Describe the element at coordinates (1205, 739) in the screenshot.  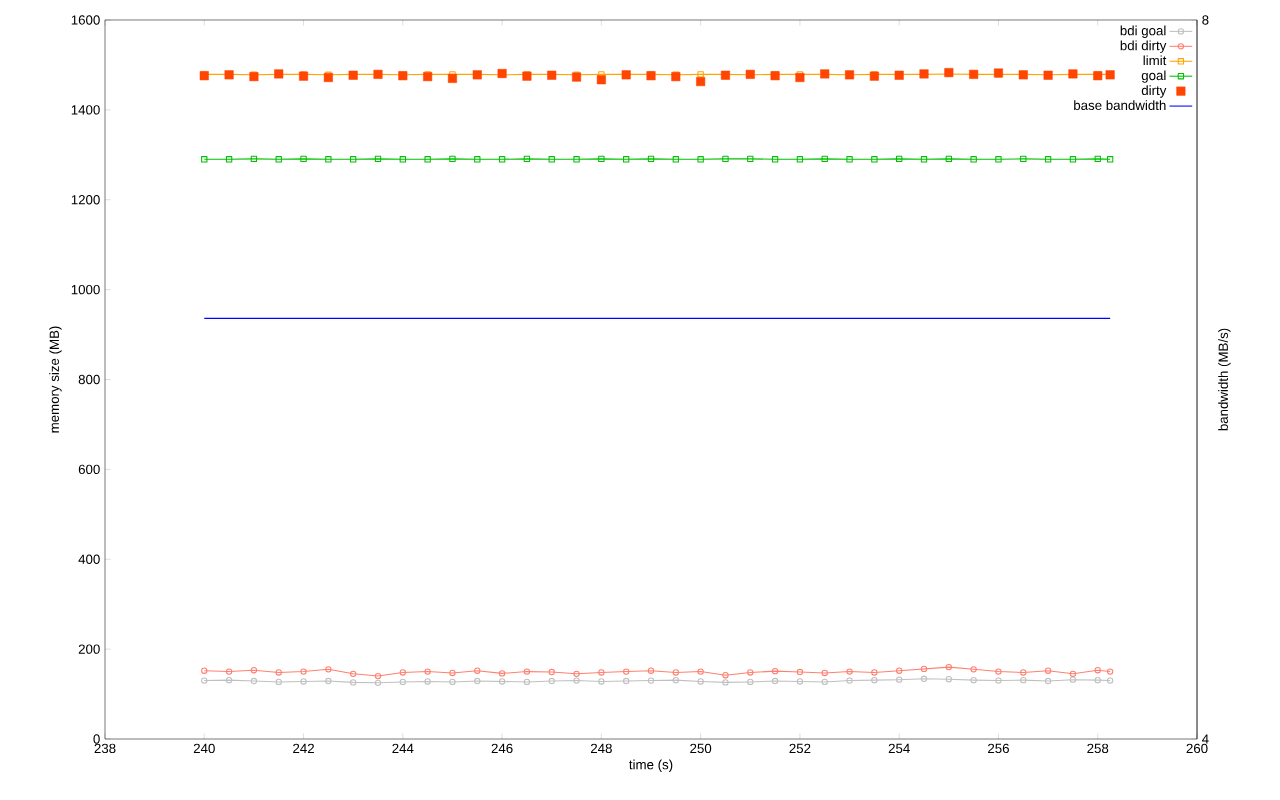
I see `y2-tick-label: 4` at that location.